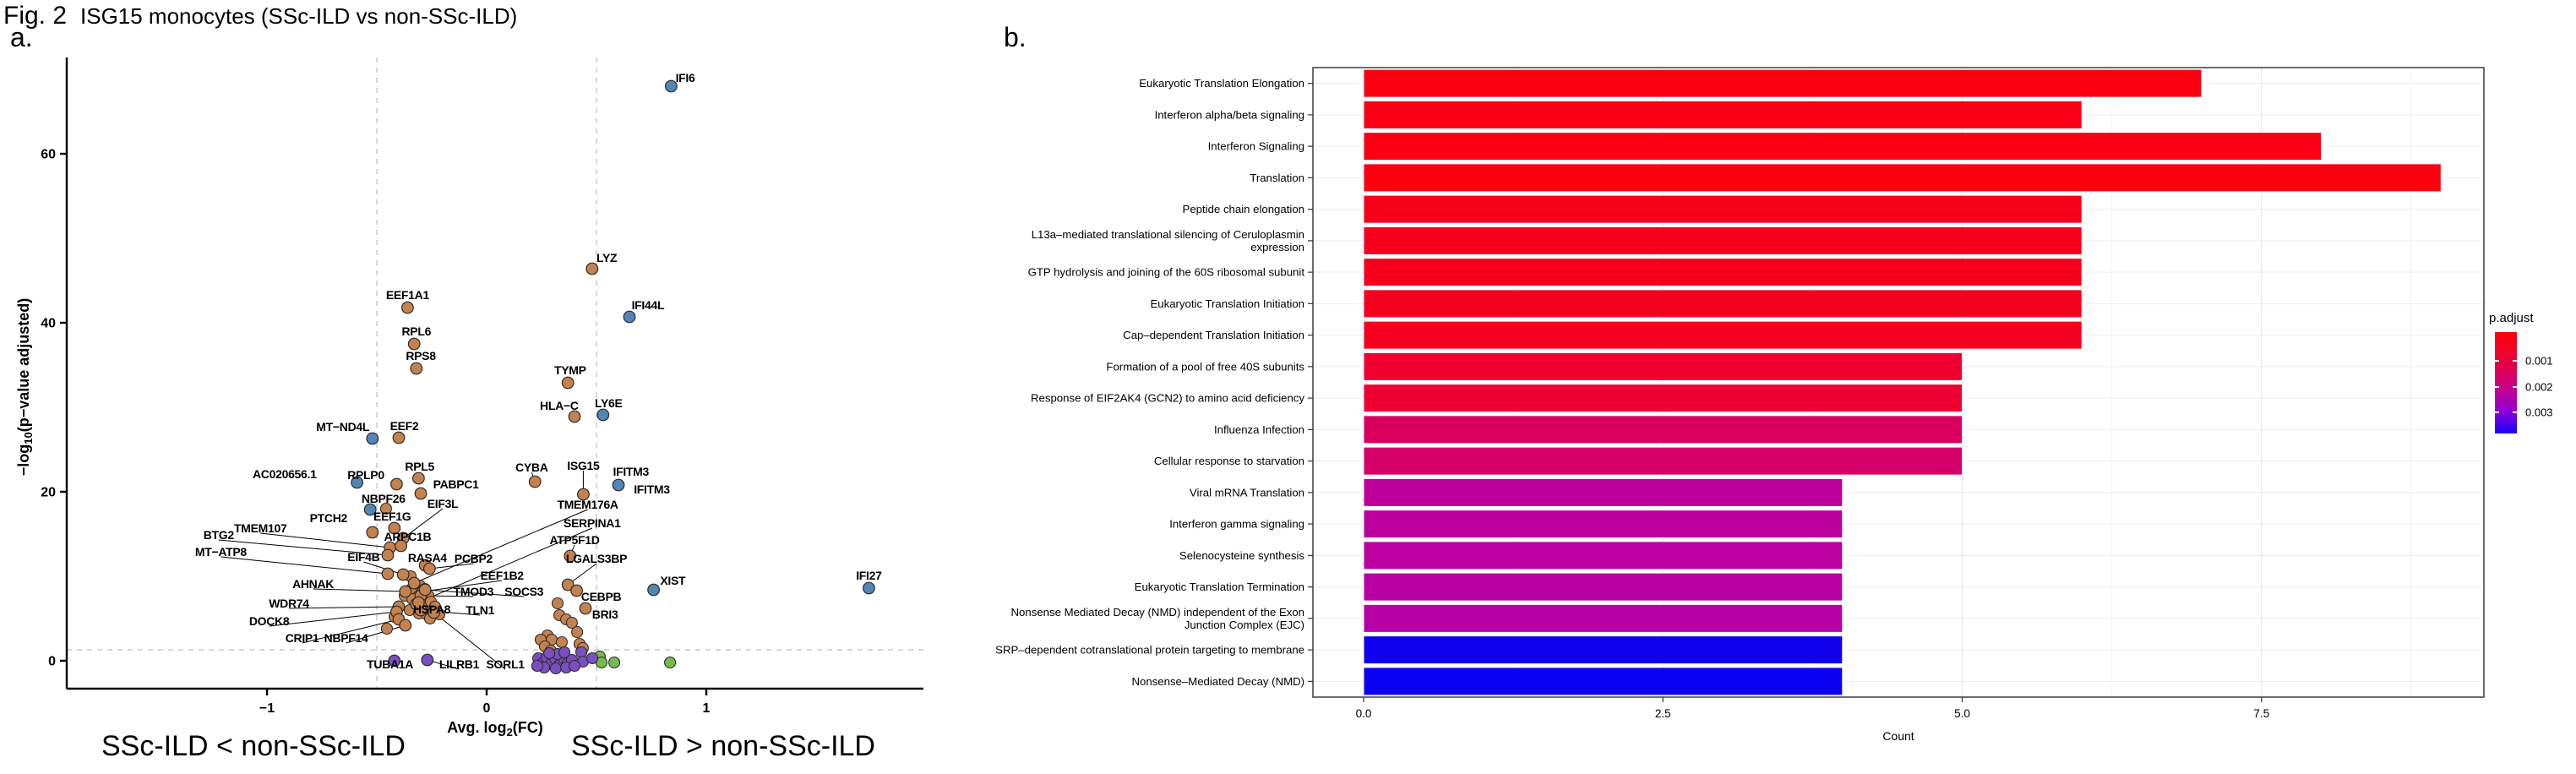 The width and height of the screenshot is (2576, 774). I want to click on legend-tick-label: 0.002, so click(2539, 387).